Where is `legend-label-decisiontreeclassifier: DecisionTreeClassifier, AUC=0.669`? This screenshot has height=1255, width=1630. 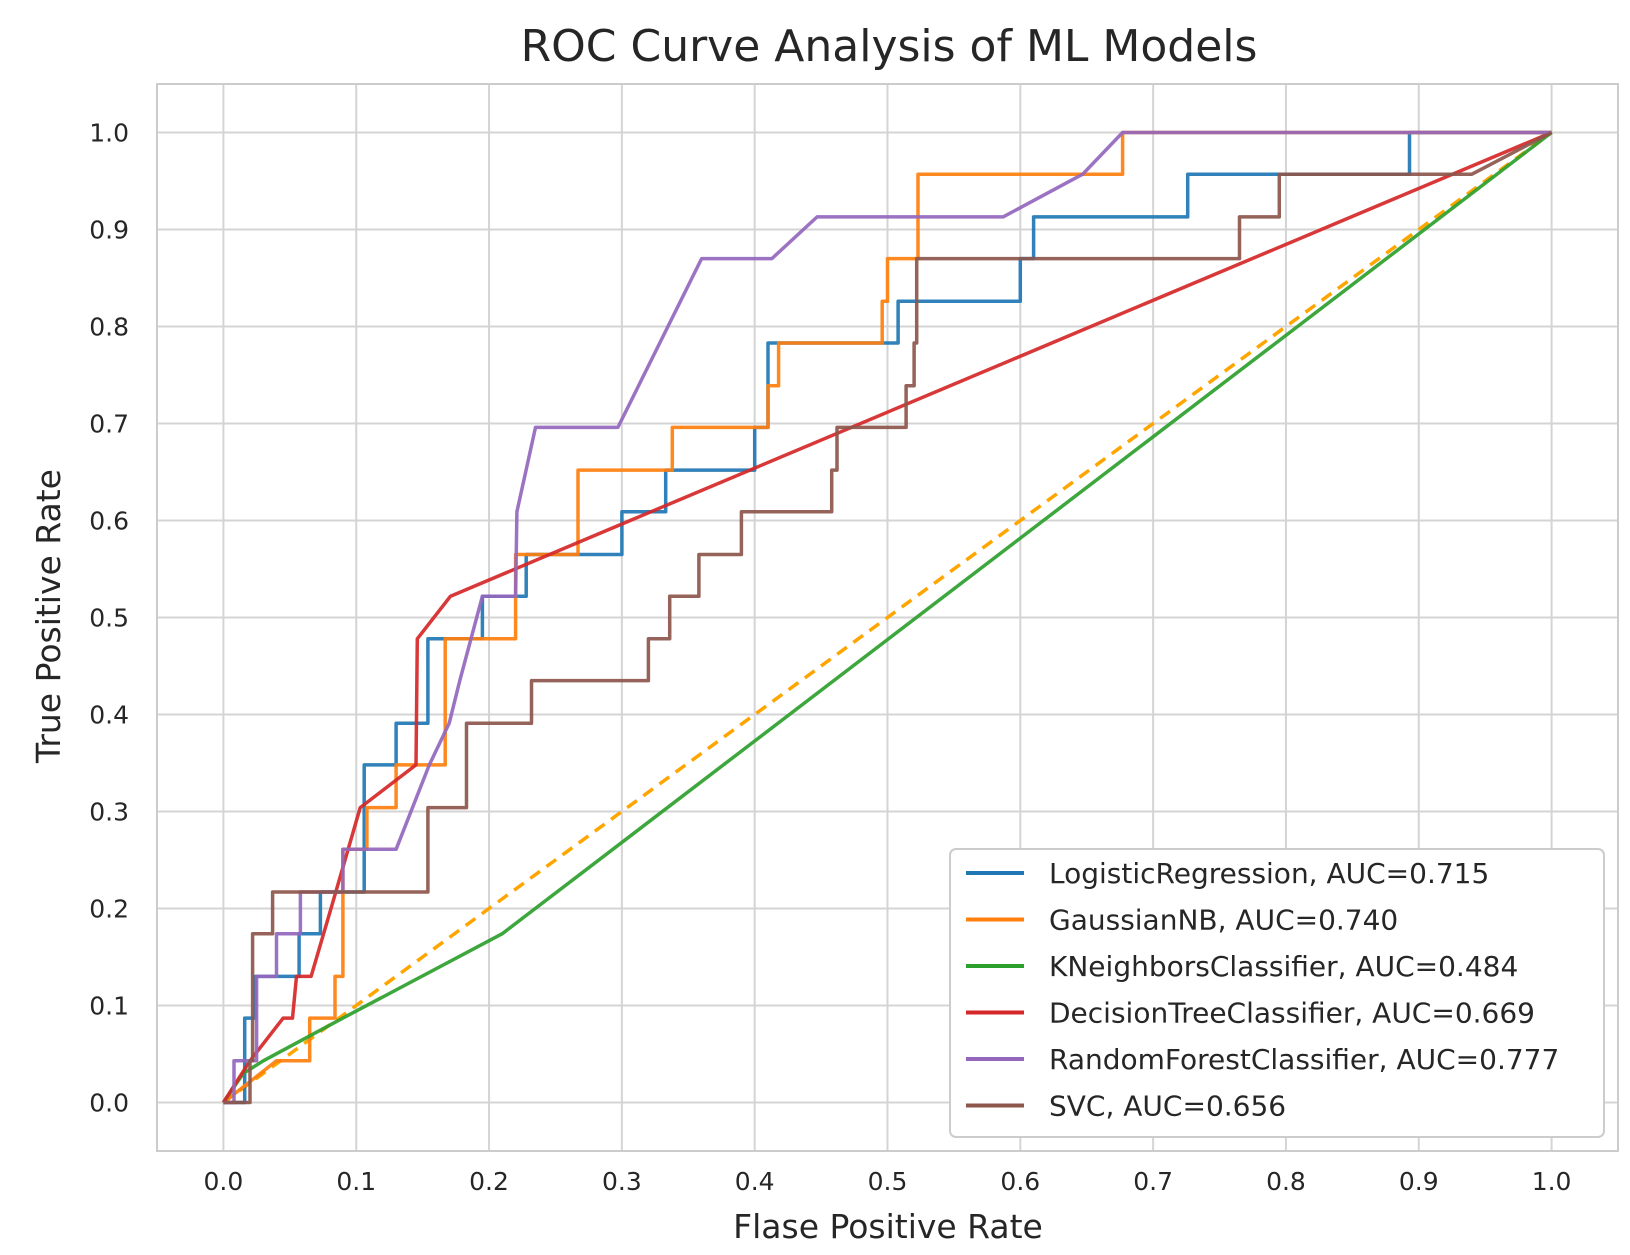
legend-label-decisiontreeclassifier: DecisionTreeClassifier, AUC=0.669 is located at coordinates (1292, 1013).